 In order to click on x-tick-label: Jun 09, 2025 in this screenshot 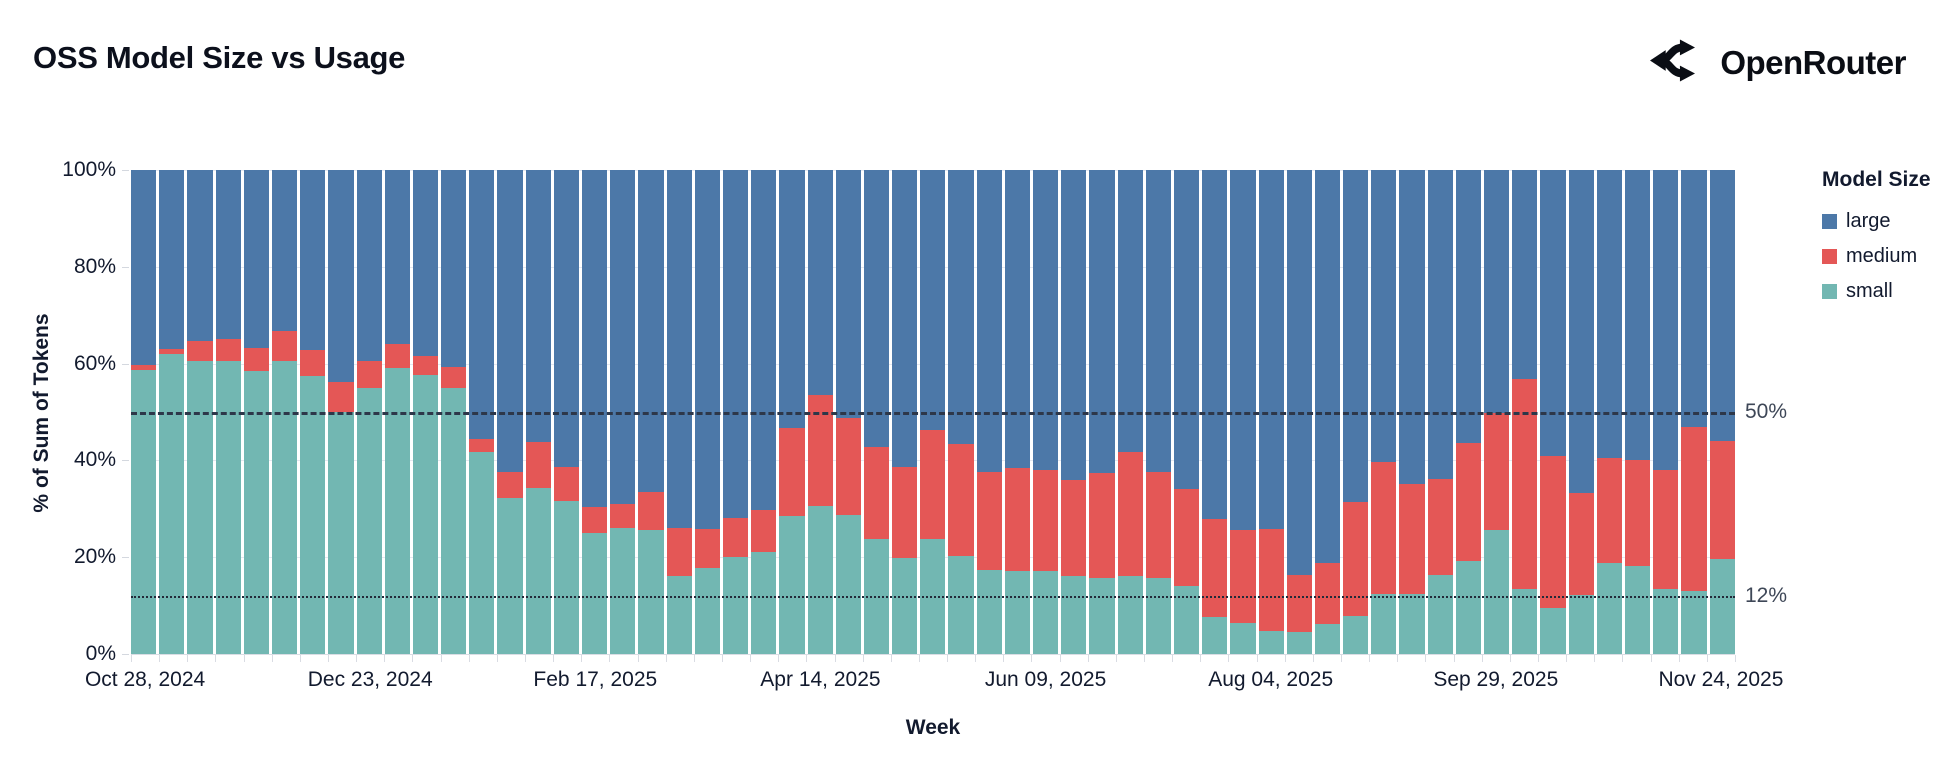, I will do `click(1045, 679)`.